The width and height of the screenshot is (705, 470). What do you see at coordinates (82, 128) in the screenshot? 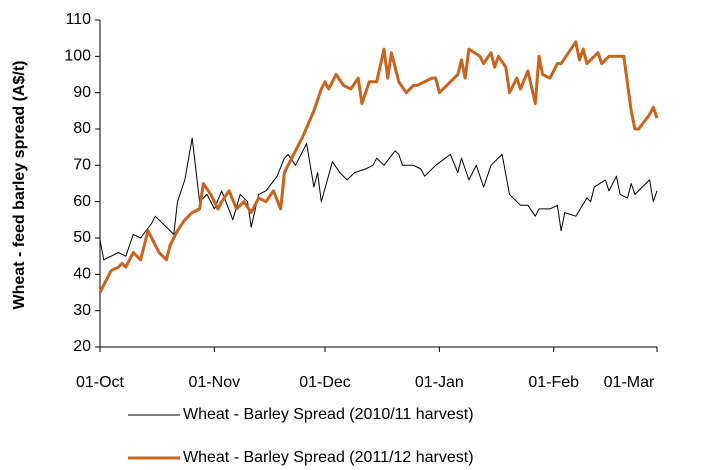
I see `y-tick-label: 80` at bounding box center [82, 128].